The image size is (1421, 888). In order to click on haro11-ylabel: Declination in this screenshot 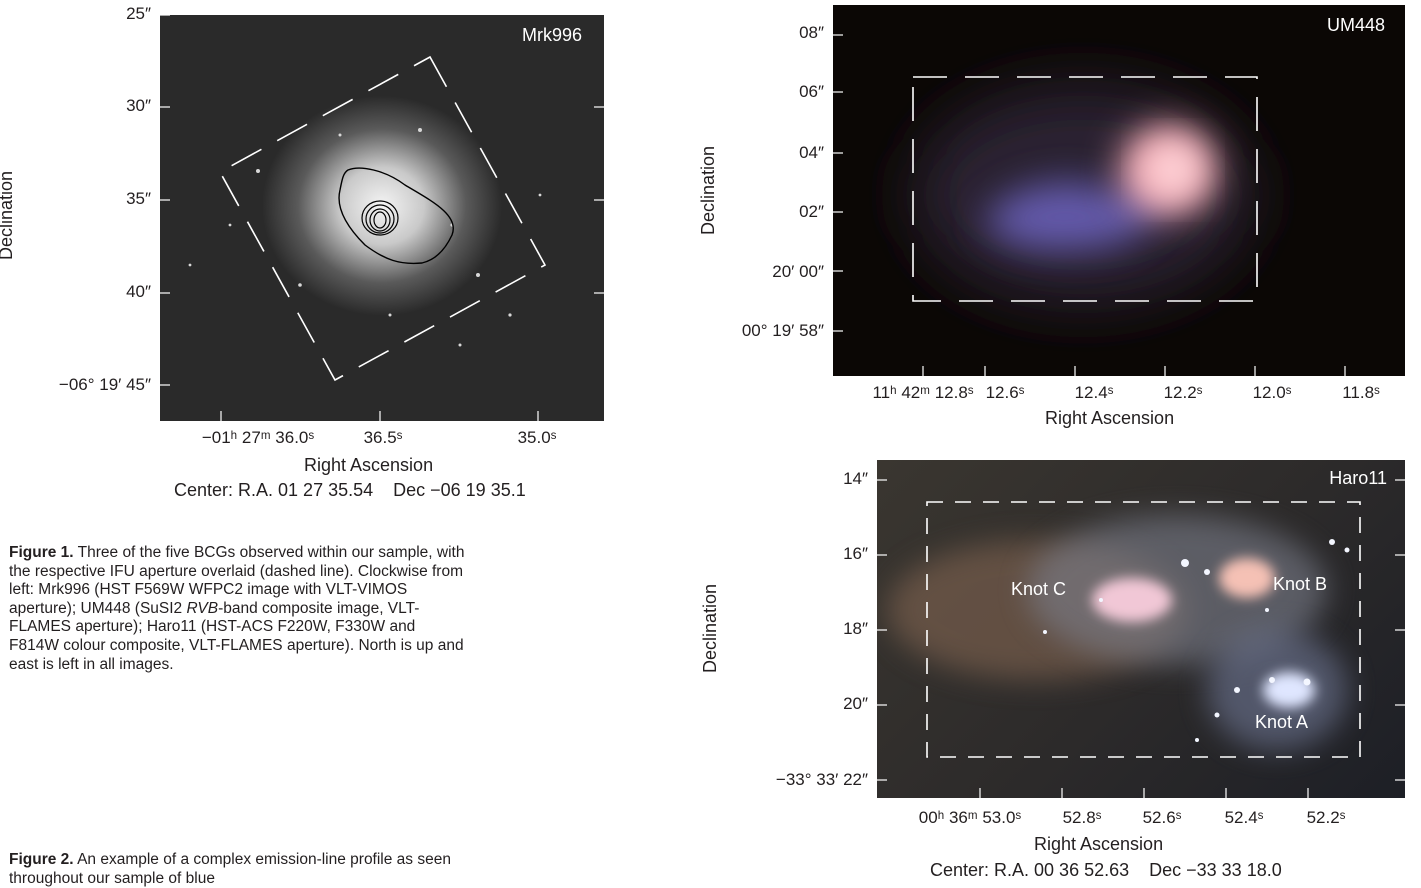, I will do `click(710, 628)`.